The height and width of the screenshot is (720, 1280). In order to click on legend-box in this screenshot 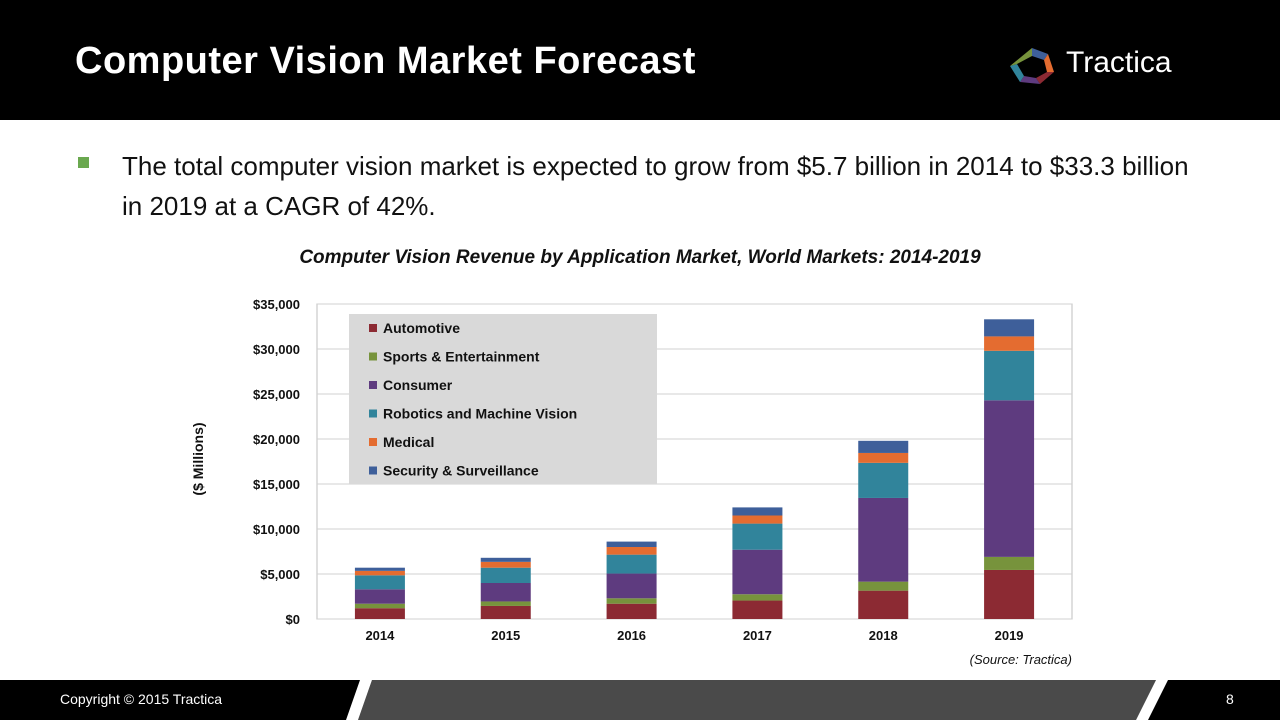, I will do `click(503, 399)`.